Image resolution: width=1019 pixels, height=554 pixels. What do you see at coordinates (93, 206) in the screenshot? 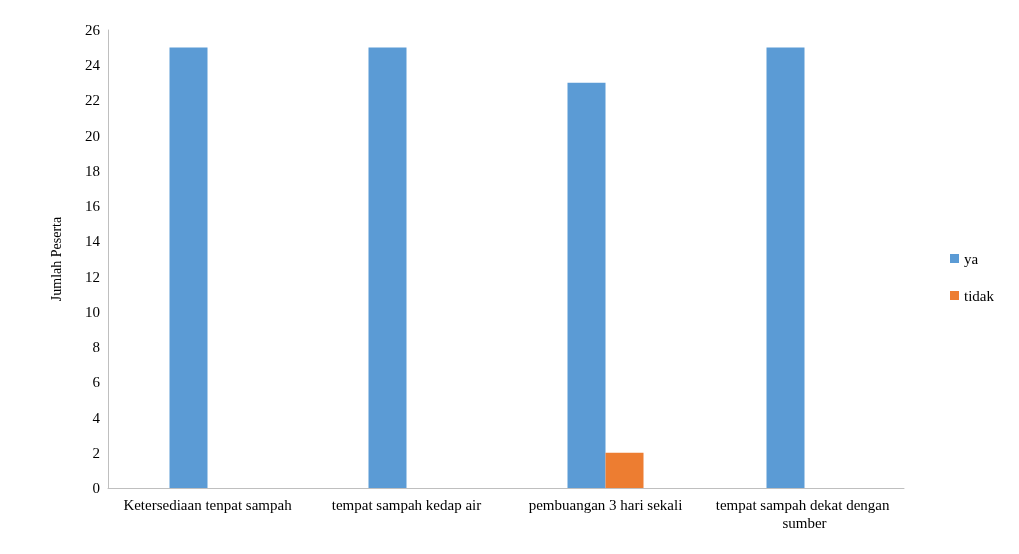
I see `y-tick-label: 16` at bounding box center [93, 206].